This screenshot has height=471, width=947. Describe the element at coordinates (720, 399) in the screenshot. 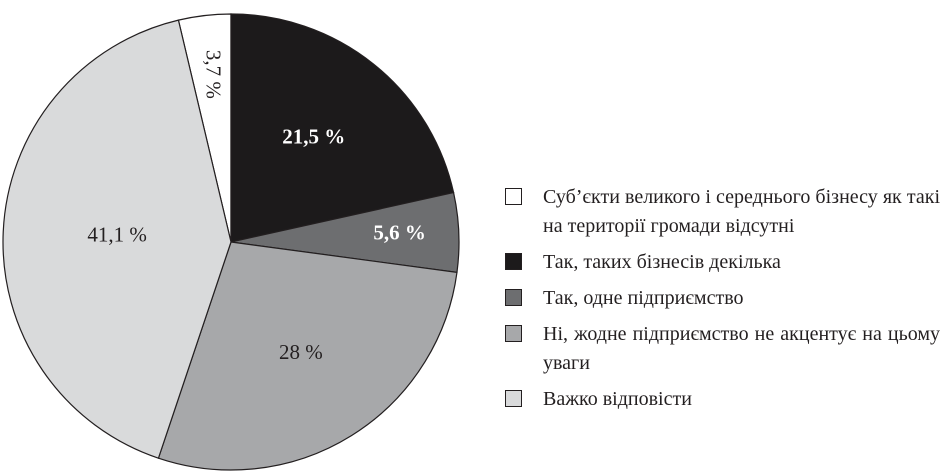

I see `legend-item: Важко відповісти` at that location.